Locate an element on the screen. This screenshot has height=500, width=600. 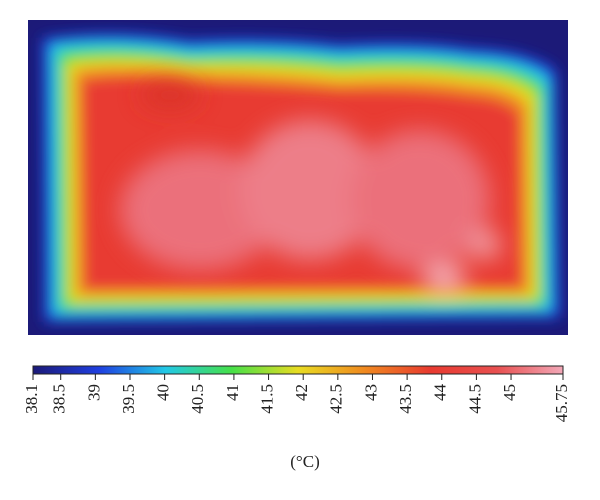
tick-label: 38.1 is located at coordinates (31, 399).